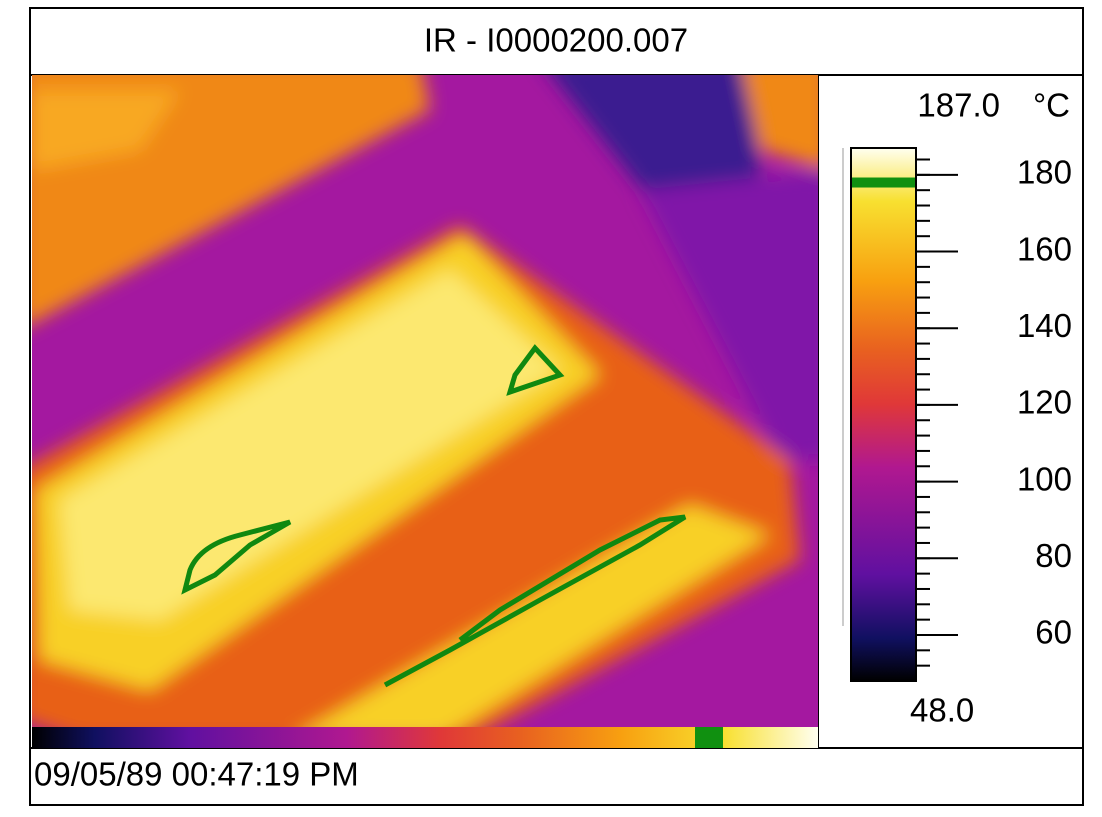 This screenshot has width=1102, height=817. Describe the element at coordinates (1051, 105) in the screenshot. I see `unit: °C` at that location.